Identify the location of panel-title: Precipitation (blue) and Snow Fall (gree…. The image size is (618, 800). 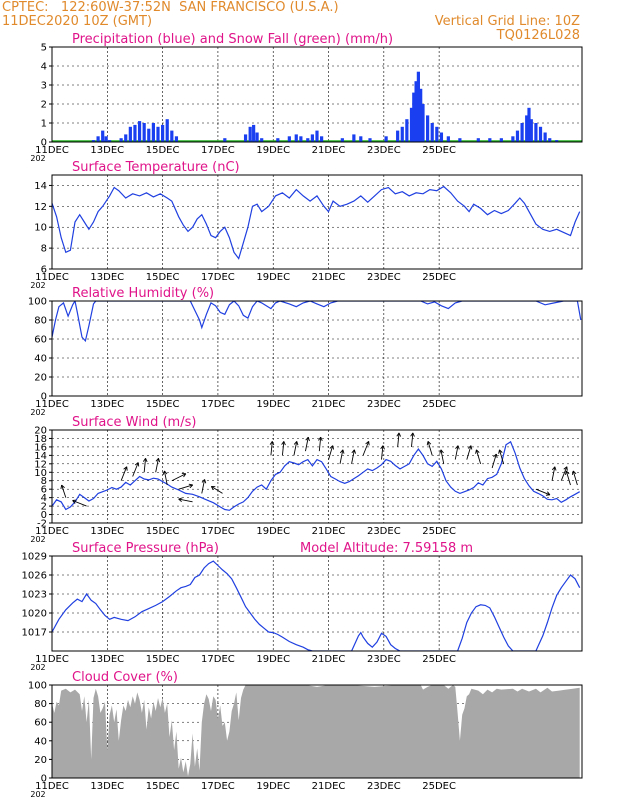
(232, 39).